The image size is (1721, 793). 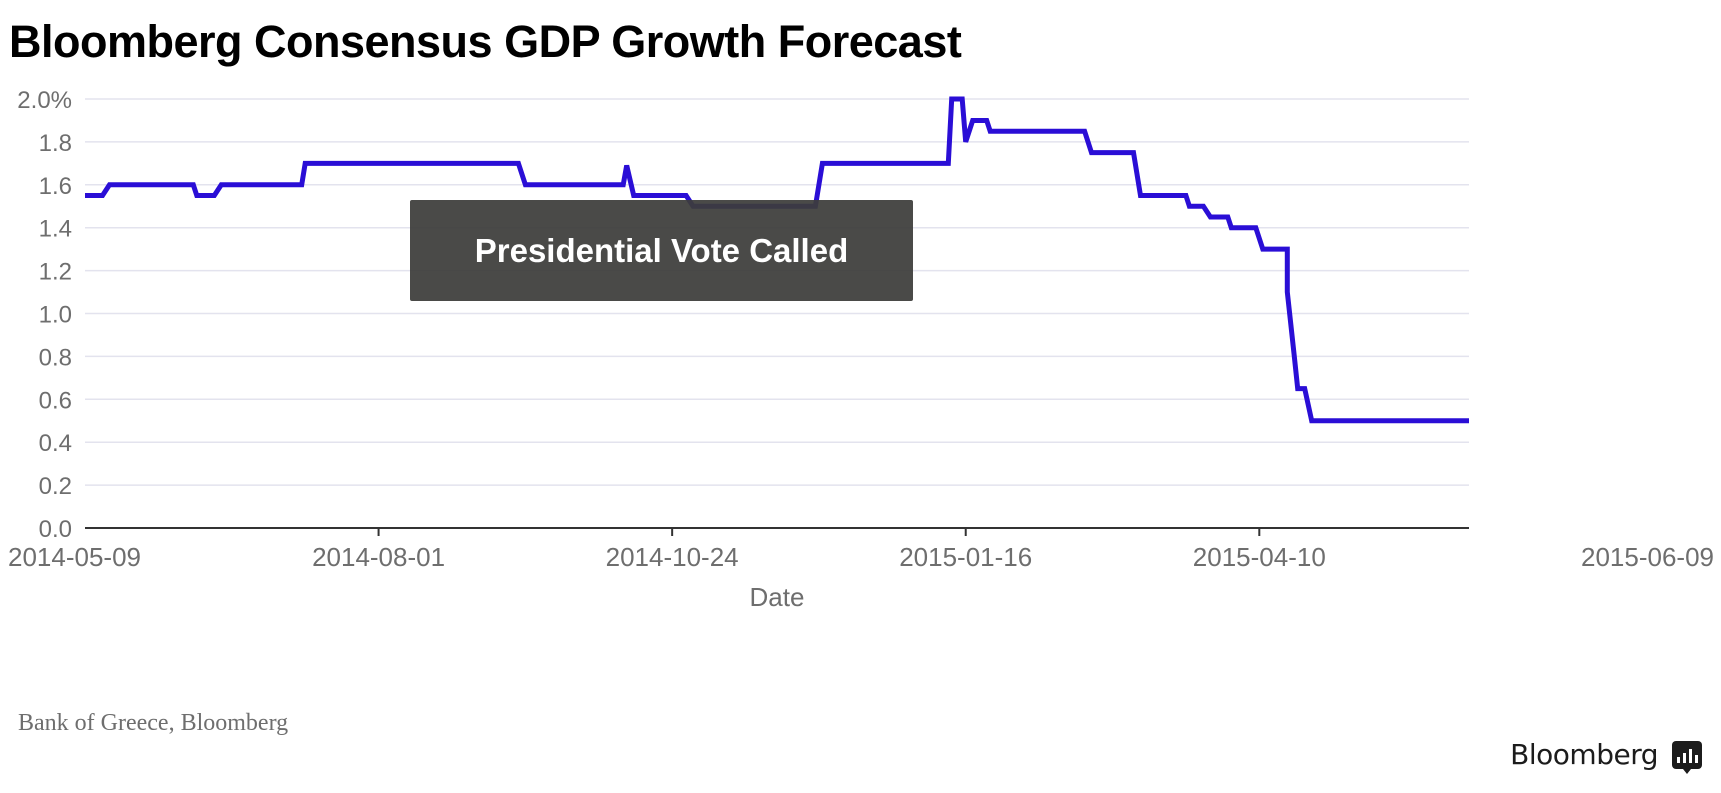 I want to click on y-tick-label: 0.2, so click(x=55, y=486).